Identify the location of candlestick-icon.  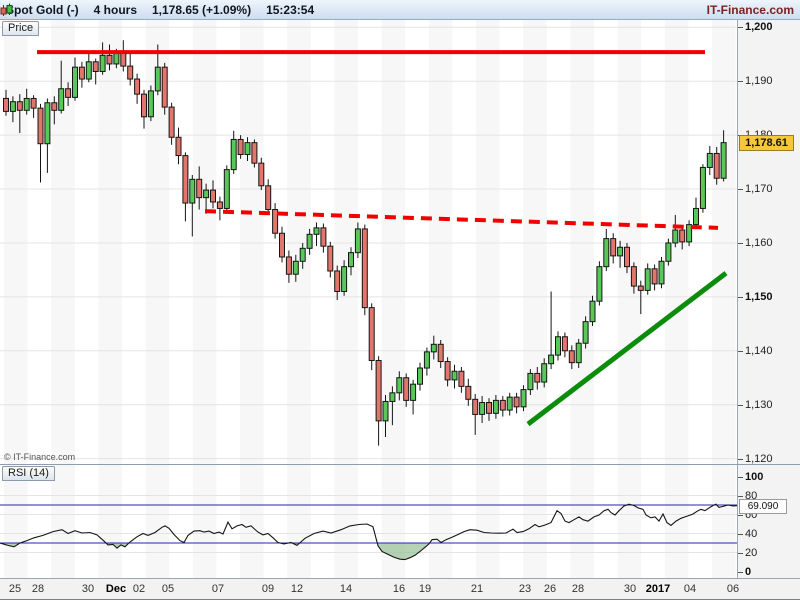
(6, 9).